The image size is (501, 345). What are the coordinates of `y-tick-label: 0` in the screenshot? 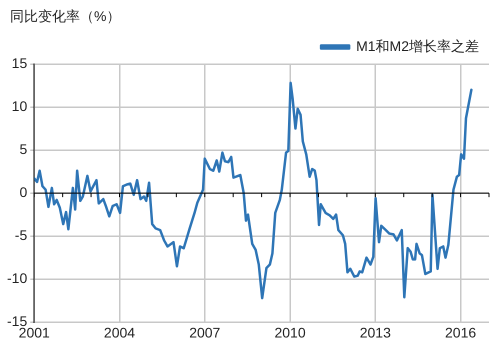 It's located at (23, 192).